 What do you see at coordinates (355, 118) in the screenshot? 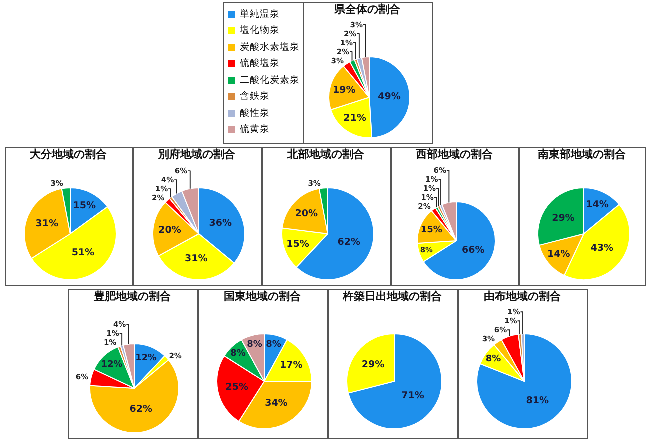
I see `data-label: 21%` at bounding box center [355, 118].